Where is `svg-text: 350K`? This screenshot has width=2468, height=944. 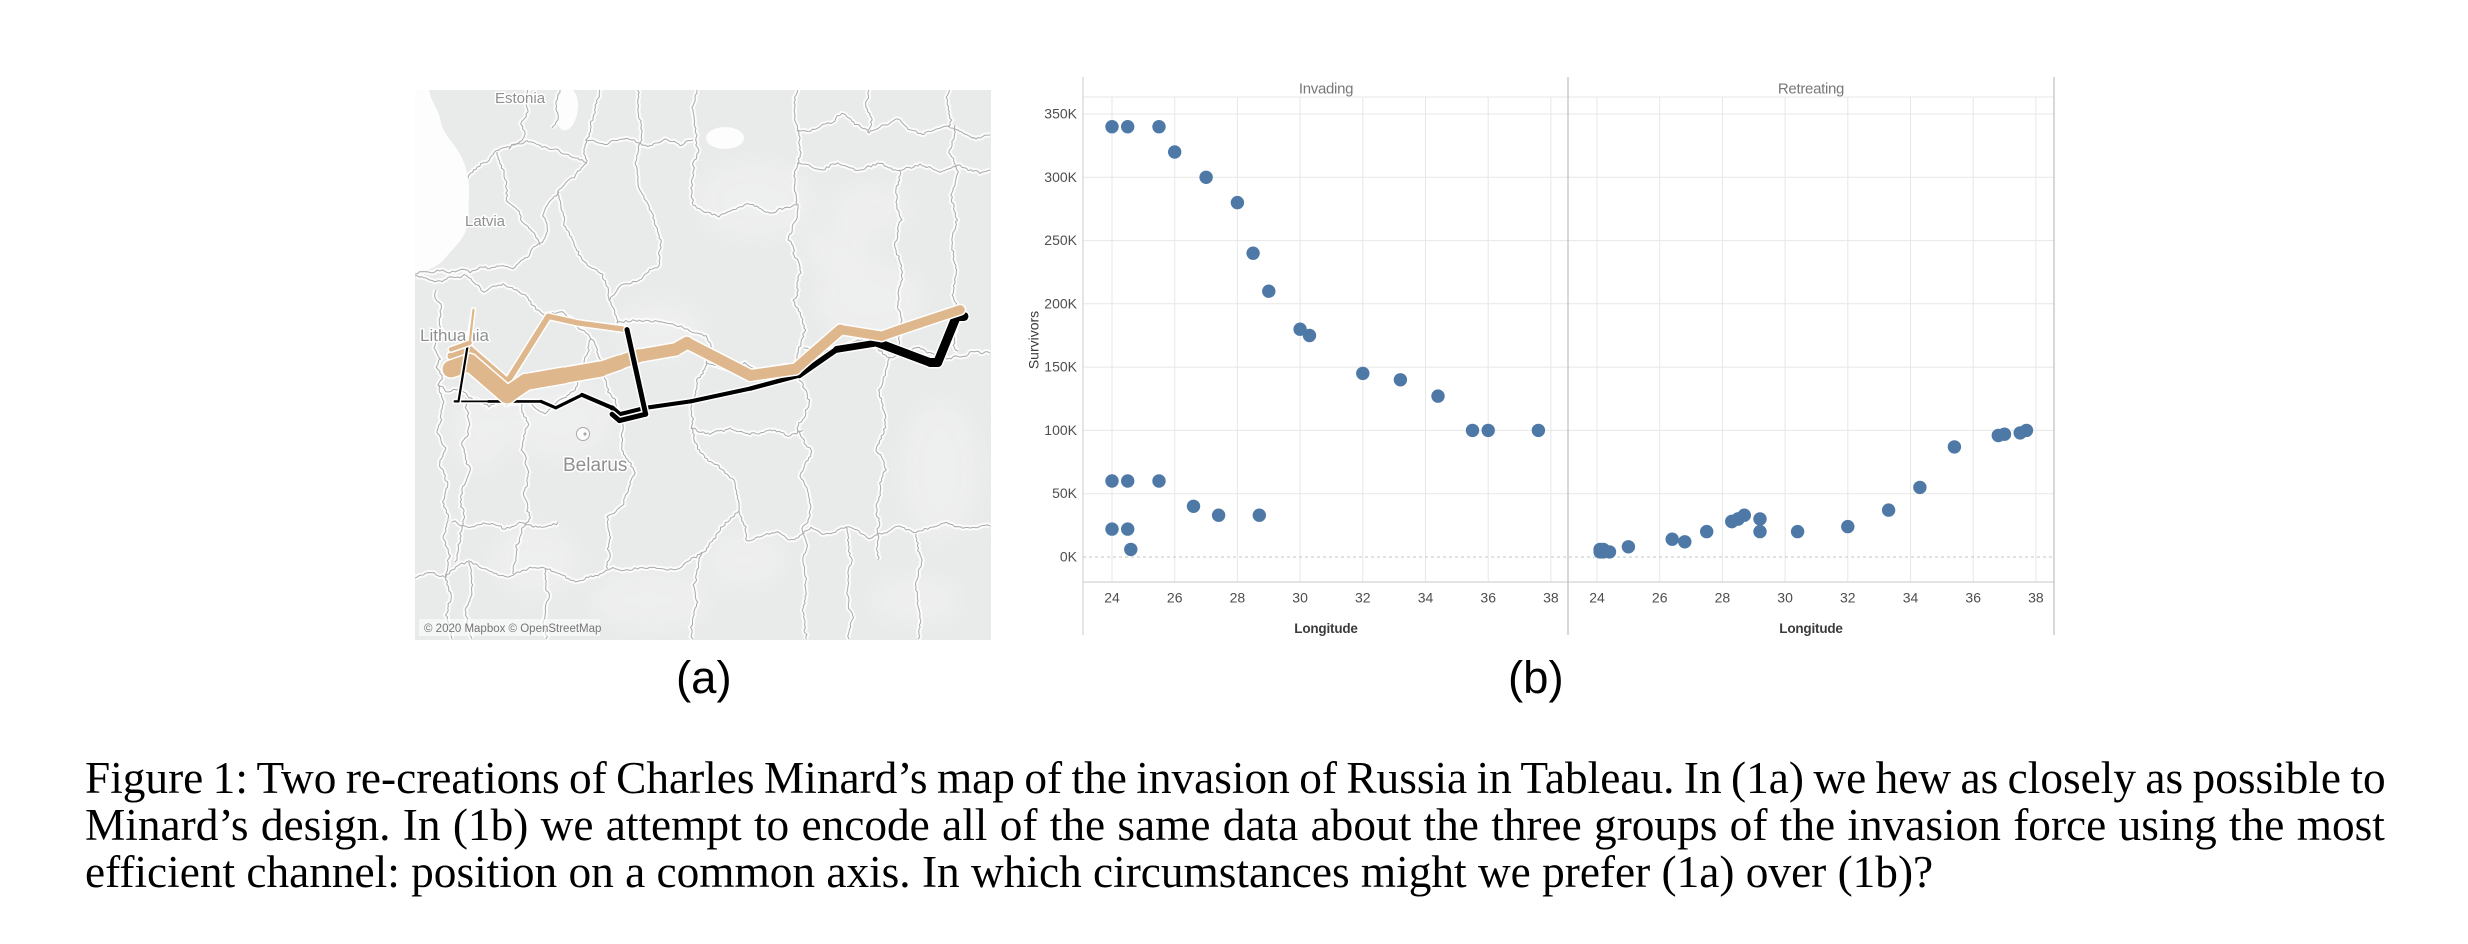
svg-text: 350K is located at coordinates (1060, 114).